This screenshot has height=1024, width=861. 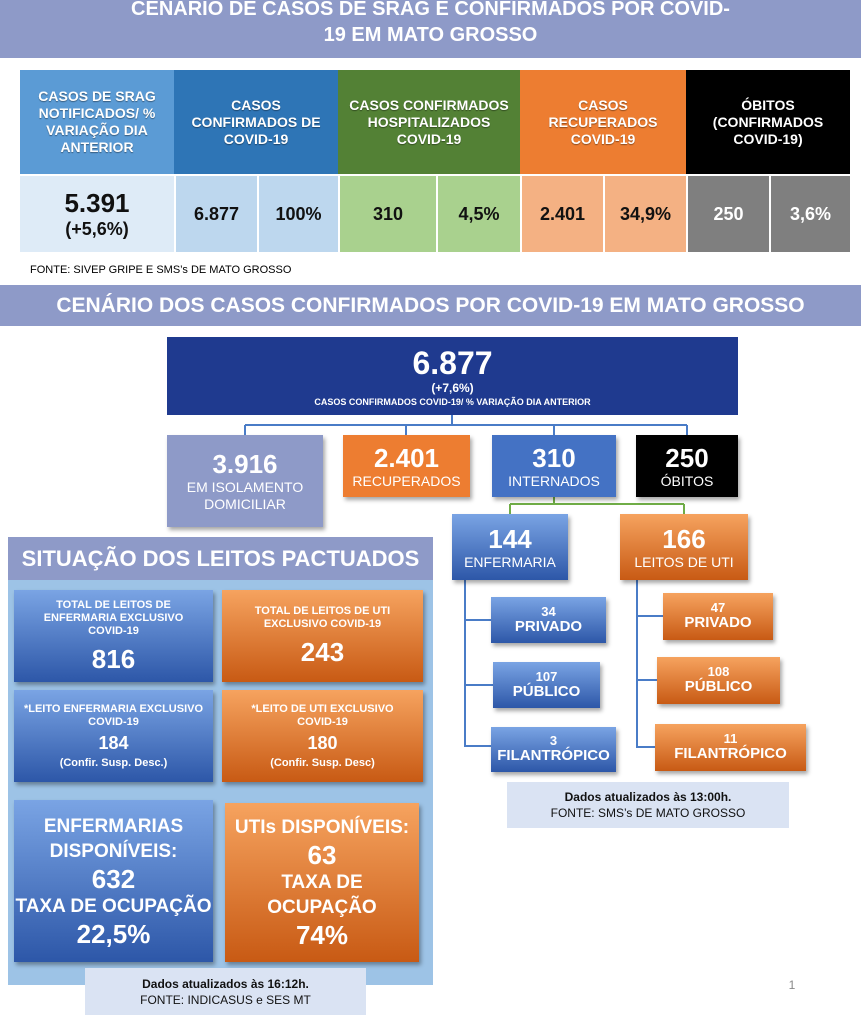 I want to click on sub-value: 108, so click(x=718, y=671).